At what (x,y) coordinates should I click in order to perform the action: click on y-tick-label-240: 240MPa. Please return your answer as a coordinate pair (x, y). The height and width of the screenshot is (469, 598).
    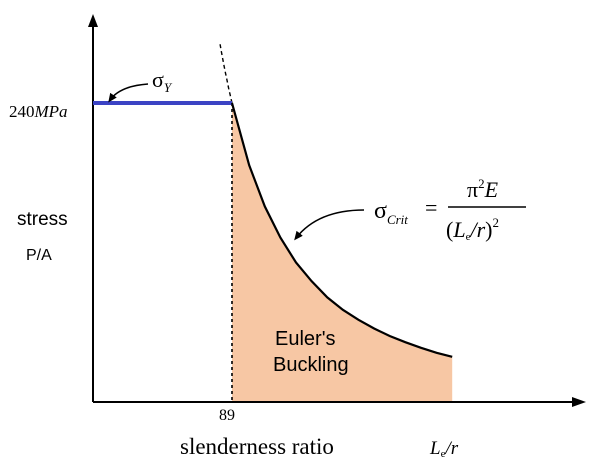
    Looking at the image, I should click on (38, 111).